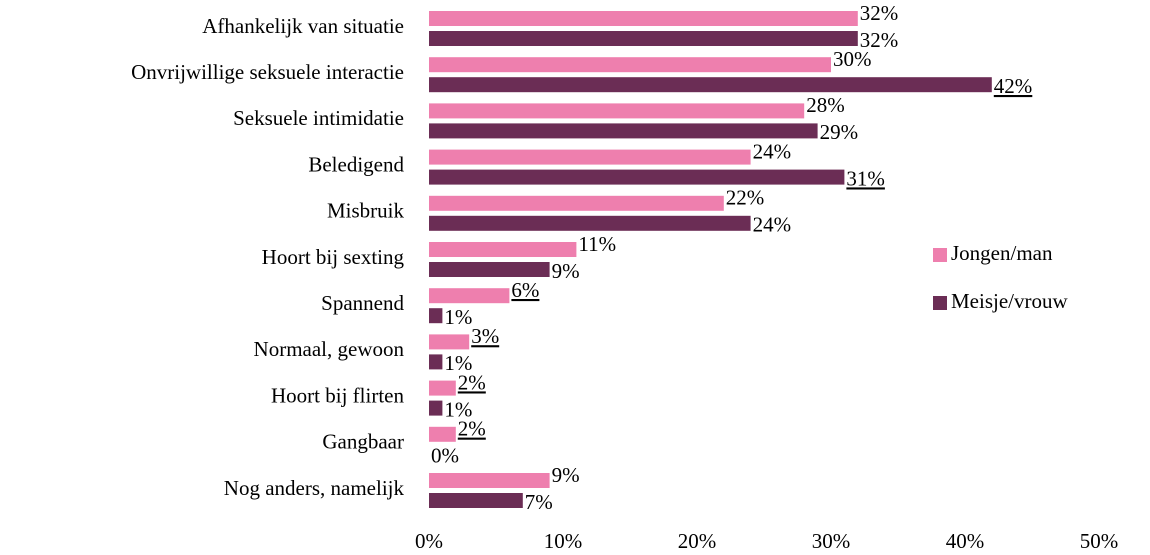  Describe the element at coordinates (1002, 253) in the screenshot. I see `legend-label: Jongen/man` at that location.